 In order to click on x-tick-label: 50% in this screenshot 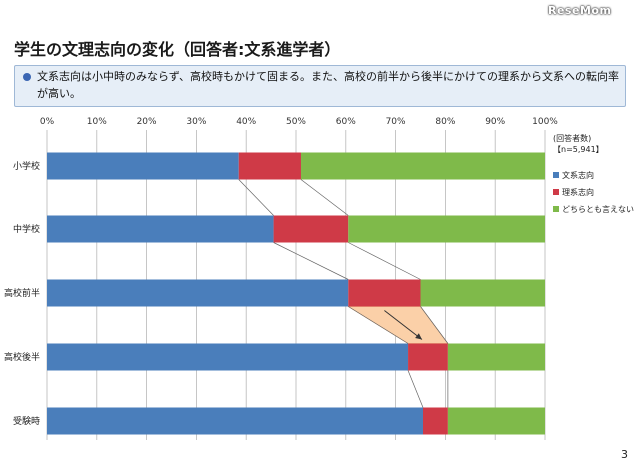, I will do `click(296, 122)`.